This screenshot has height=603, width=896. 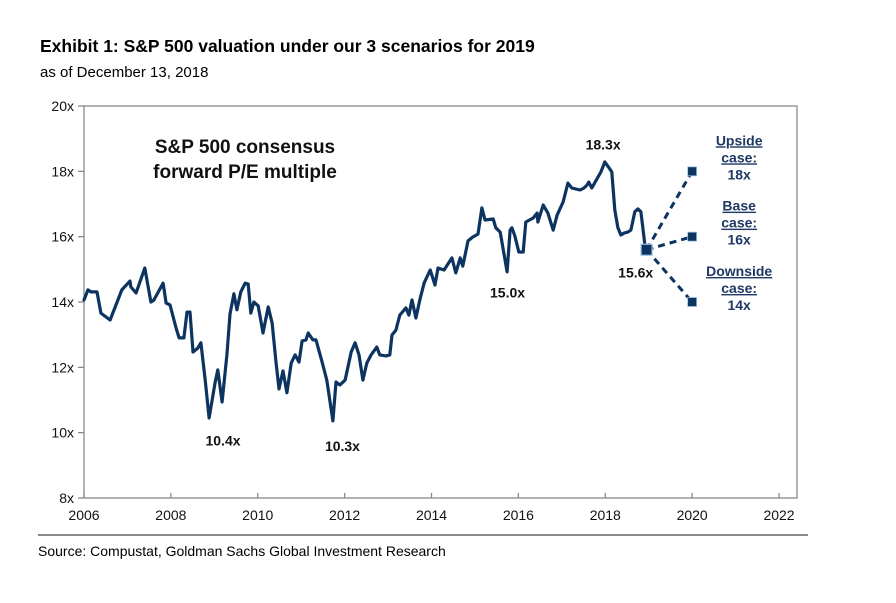 I want to click on x-tick-label: 2016, so click(x=518, y=515).